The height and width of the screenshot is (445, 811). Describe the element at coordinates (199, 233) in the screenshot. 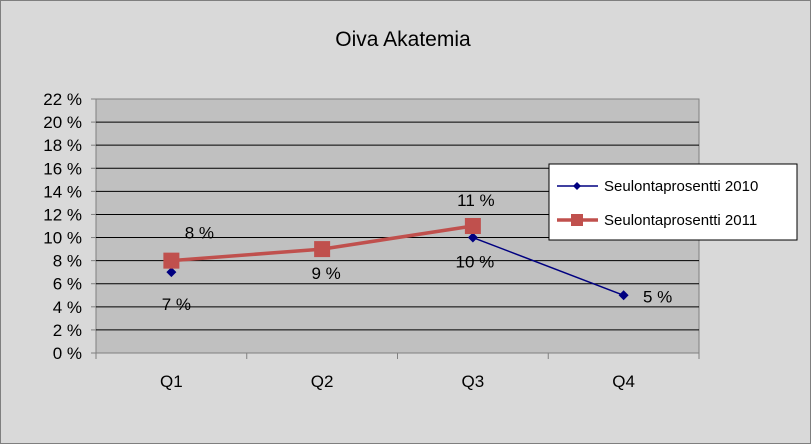

I see `data-label-2011-q1: 8 %` at that location.